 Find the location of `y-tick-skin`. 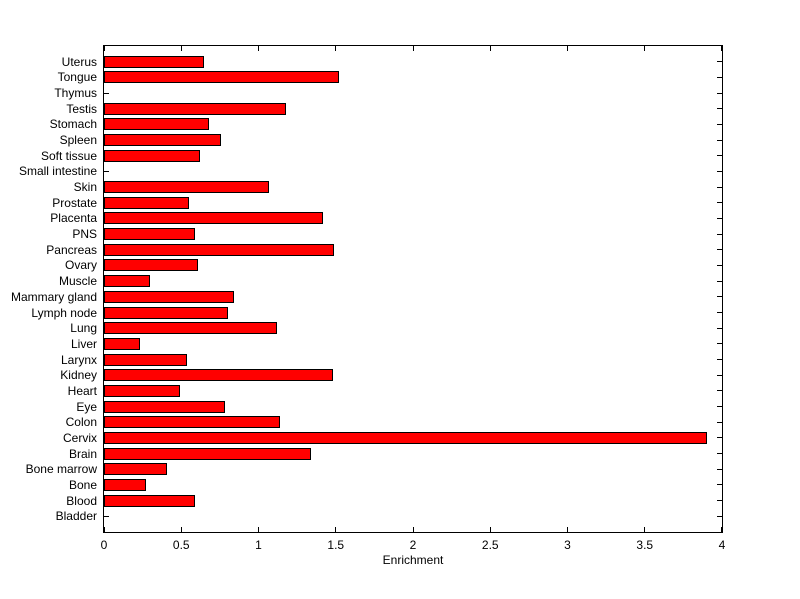

y-tick-skin is located at coordinates (719, 187).